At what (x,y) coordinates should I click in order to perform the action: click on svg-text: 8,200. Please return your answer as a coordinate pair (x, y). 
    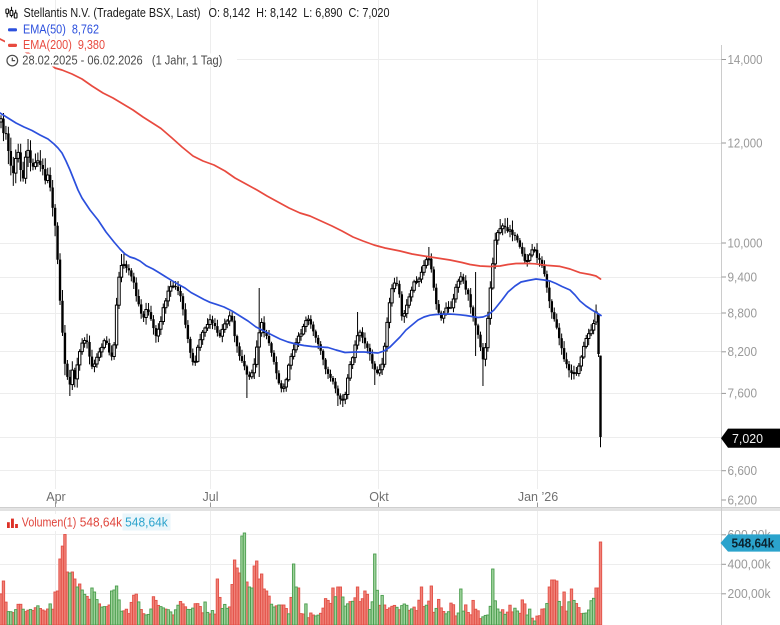
    Looking at the image, I should click on (743, 352).